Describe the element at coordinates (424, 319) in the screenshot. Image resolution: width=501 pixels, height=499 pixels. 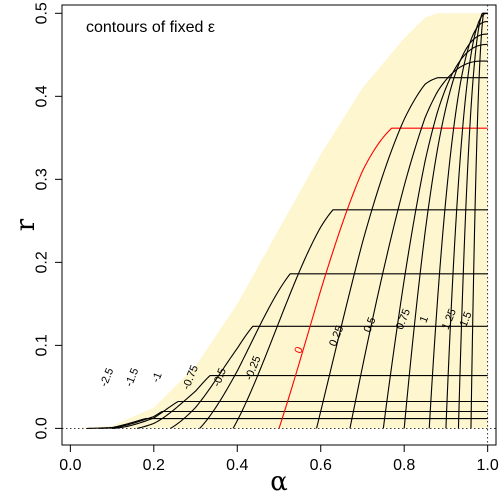
I see `contour-label: 1` at that location.